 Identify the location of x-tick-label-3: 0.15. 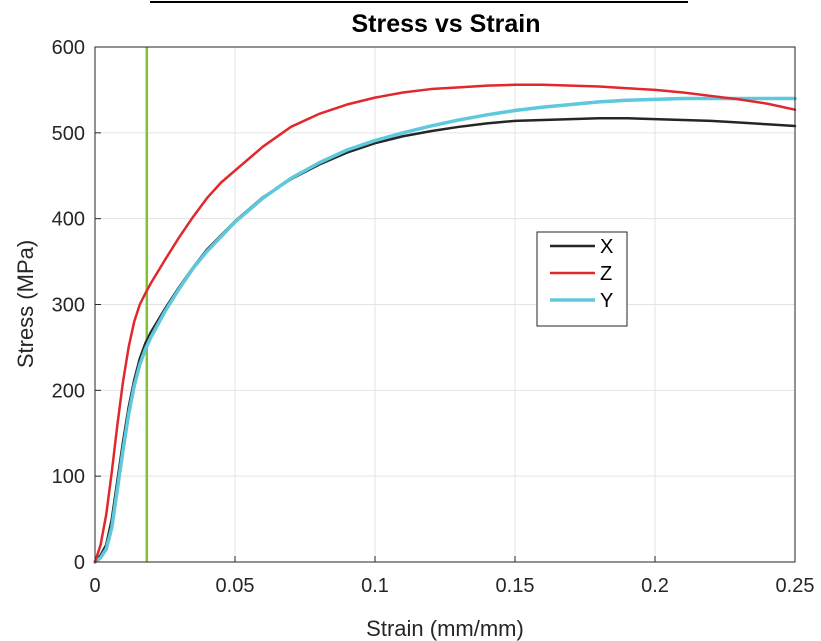
(515, 586).